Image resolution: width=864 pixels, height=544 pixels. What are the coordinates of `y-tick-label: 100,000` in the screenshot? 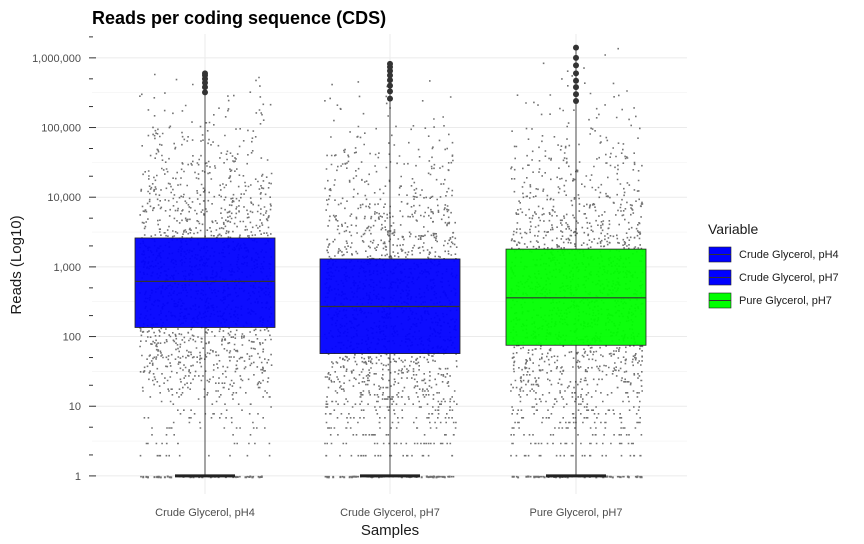 It's located at (61, 129).